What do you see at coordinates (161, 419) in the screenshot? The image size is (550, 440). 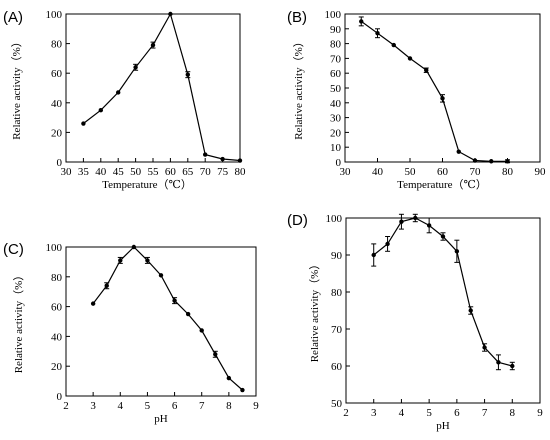 I see `x-axis-title: pH` at bounding box center [161, 419].